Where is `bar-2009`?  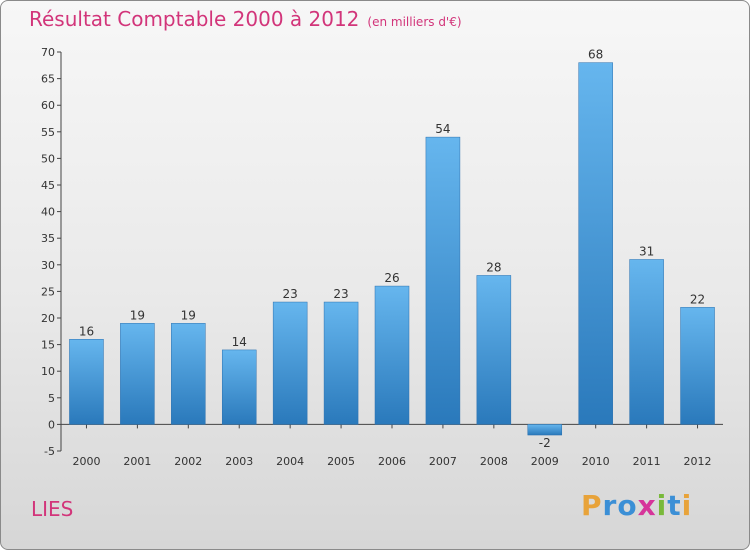 bar-2009 is located at coordinates (545, 430).